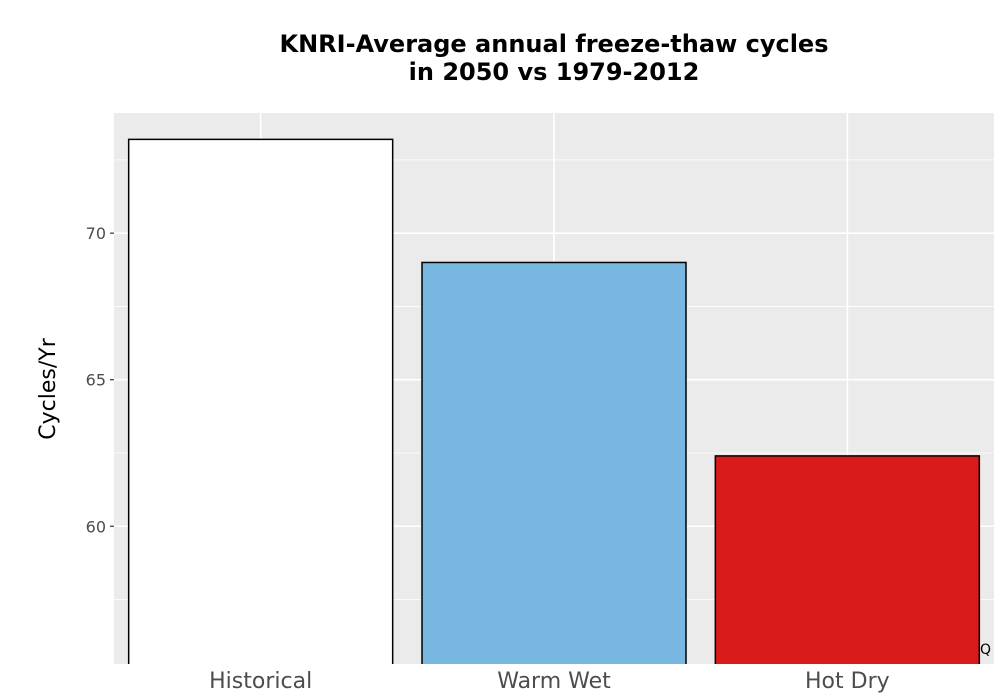 Image resolution: width=1000 pixels, height=700 pixels. I want to click on x-axis: Historical Warm Wet Hot Dry, so click(549, 681).